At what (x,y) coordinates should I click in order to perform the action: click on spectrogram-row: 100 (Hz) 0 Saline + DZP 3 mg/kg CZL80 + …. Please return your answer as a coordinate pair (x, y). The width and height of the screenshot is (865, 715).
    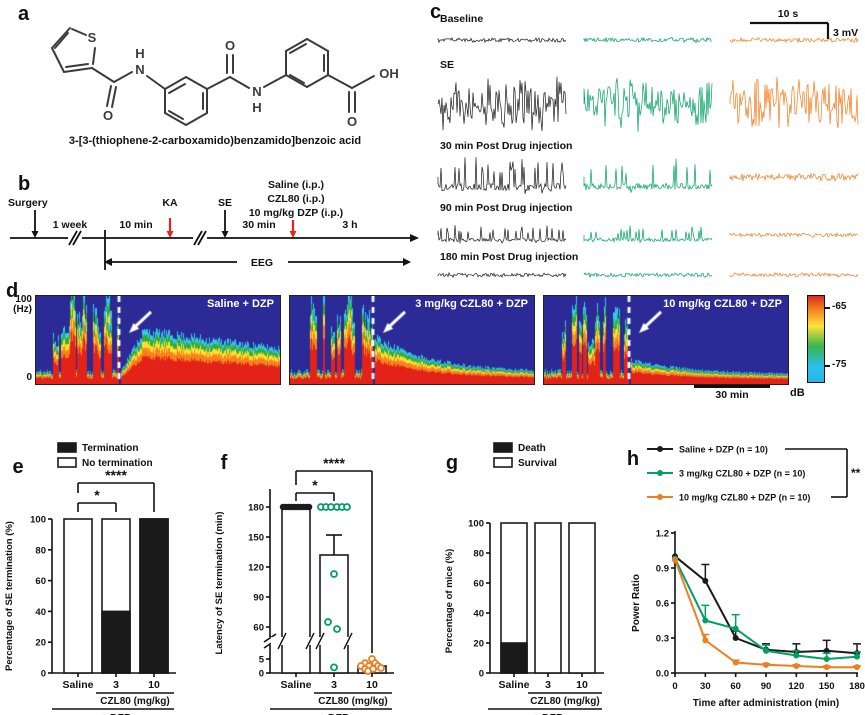
    Looking at the image, I should click on (433, 340).